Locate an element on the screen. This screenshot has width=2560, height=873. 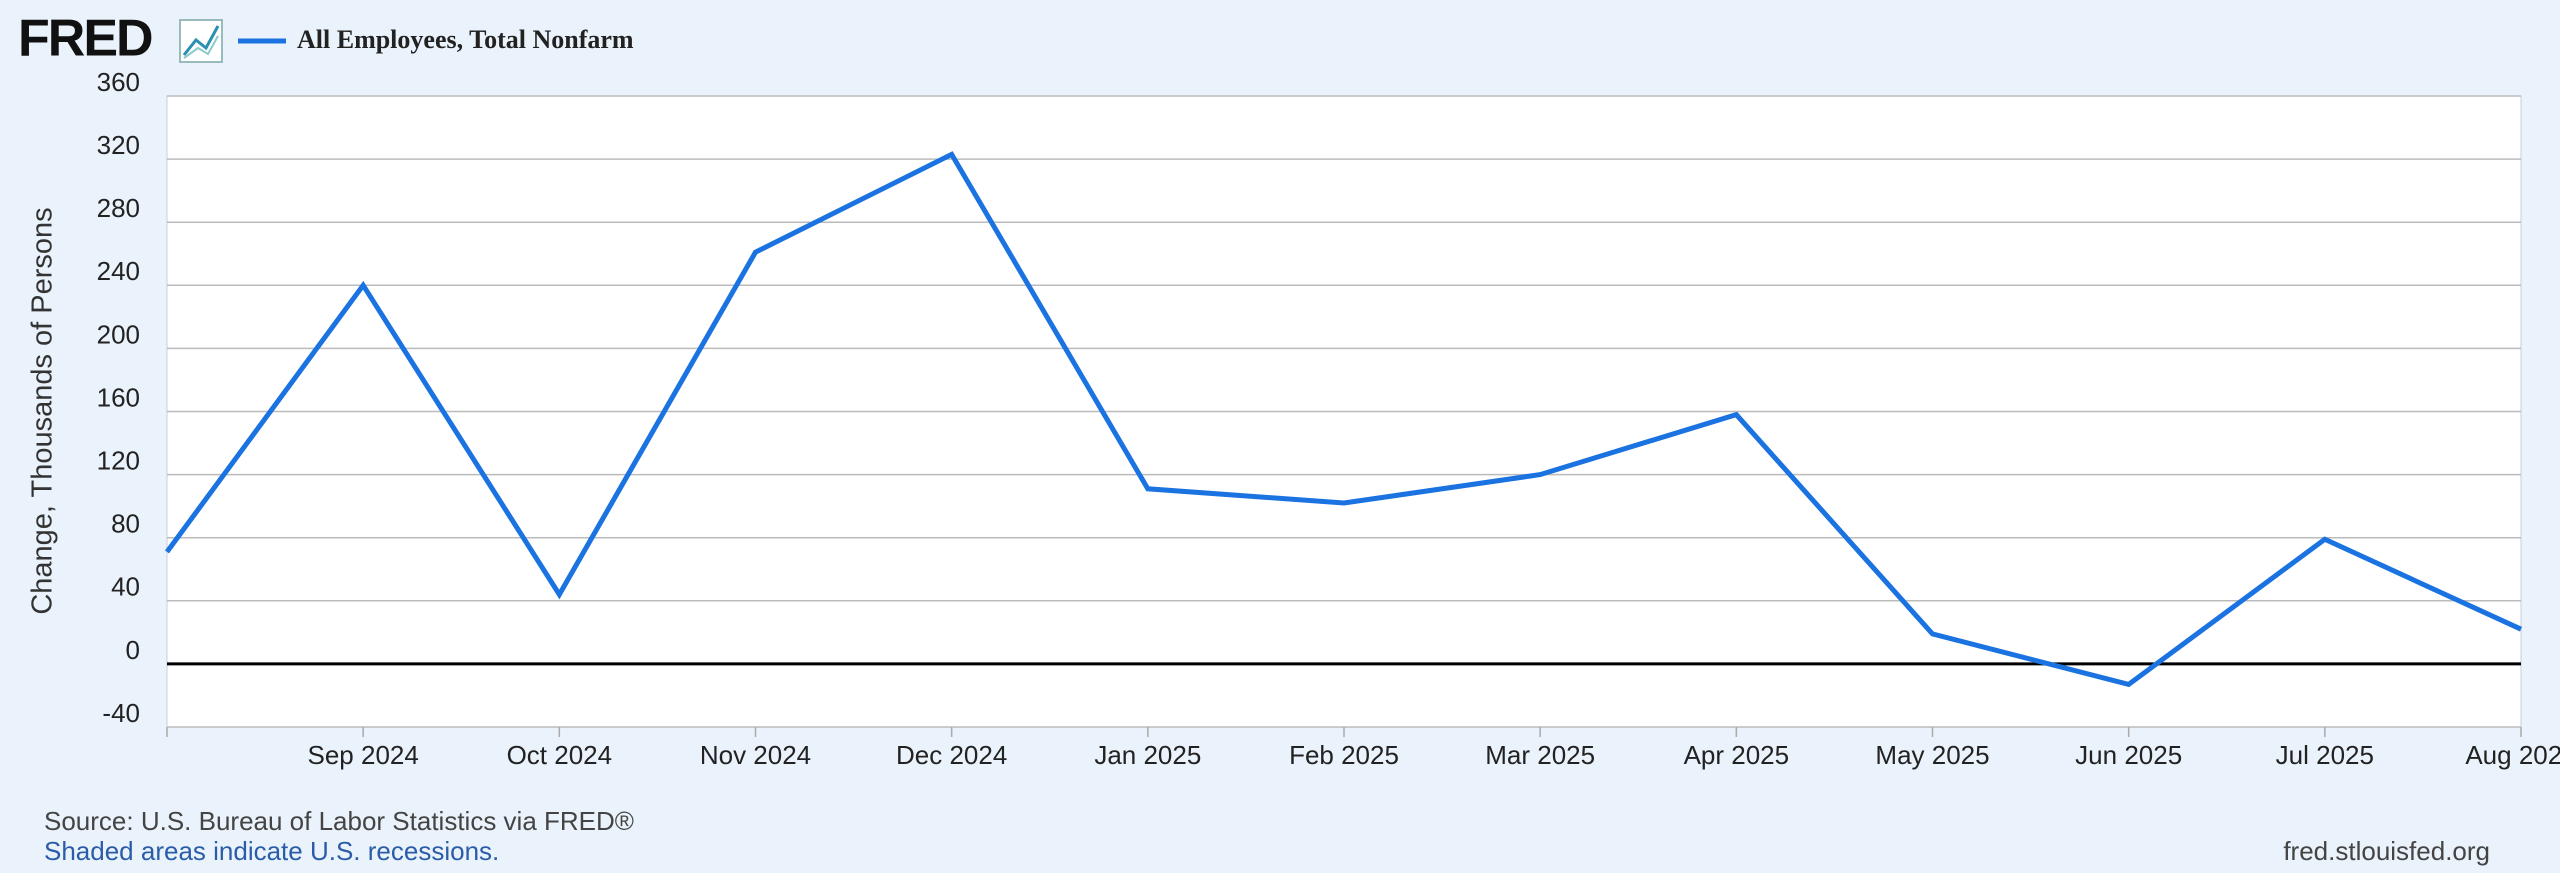
y-tick-label: 120 is located at coordinates (118, 460).